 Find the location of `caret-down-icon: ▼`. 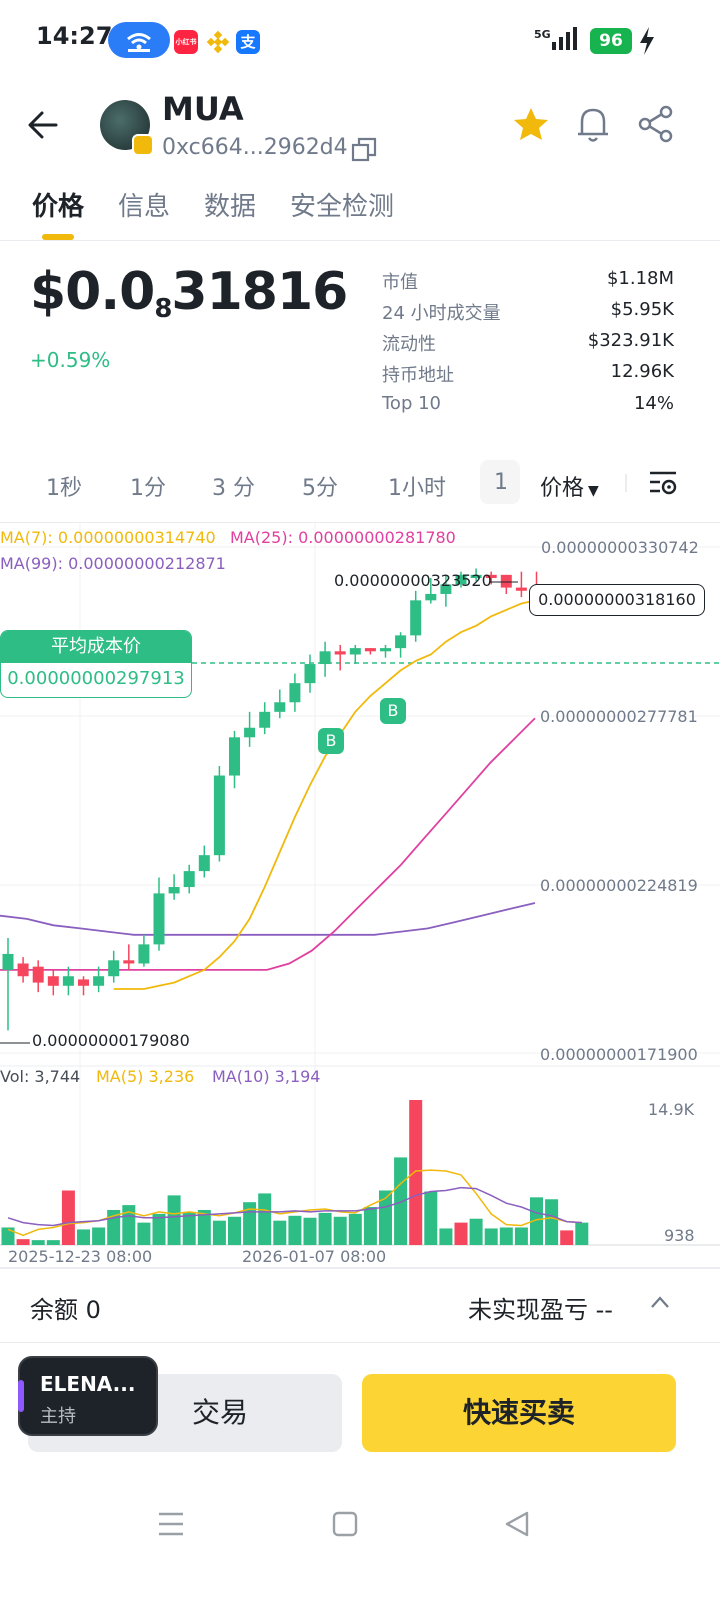

caret-down-icon: ▼ is located at coordinates (593, 491).